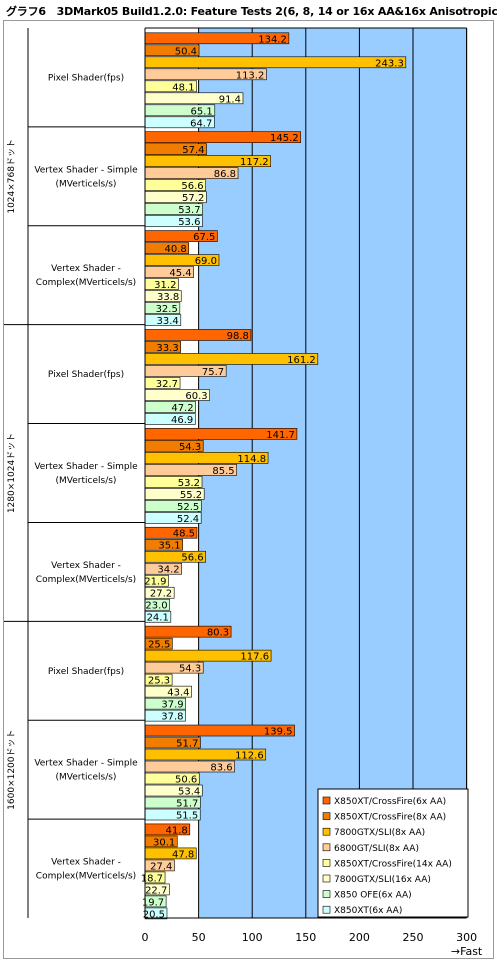 The image size is (497, 963). I want to click on data-label: 33.8, so click(168, 297).